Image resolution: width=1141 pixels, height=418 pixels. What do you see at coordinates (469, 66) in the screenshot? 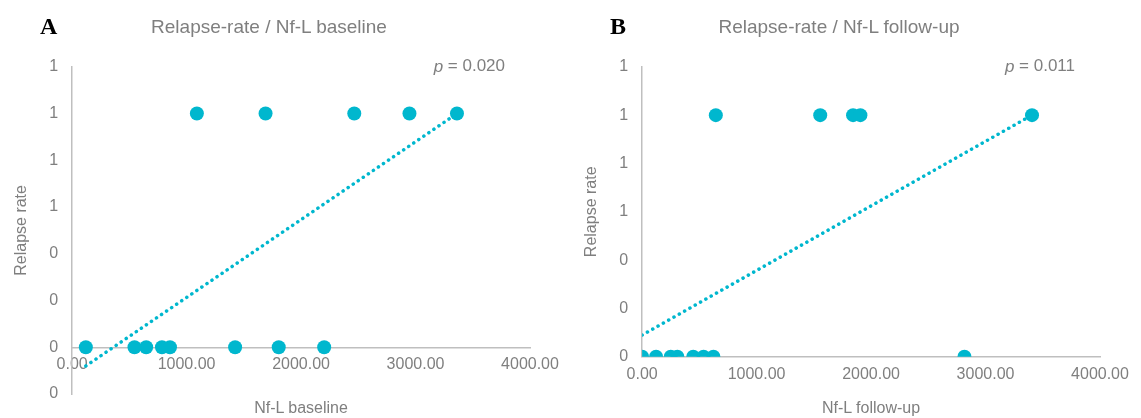
I see `annotation: p = 0.020` at bounding box center [469, 66].